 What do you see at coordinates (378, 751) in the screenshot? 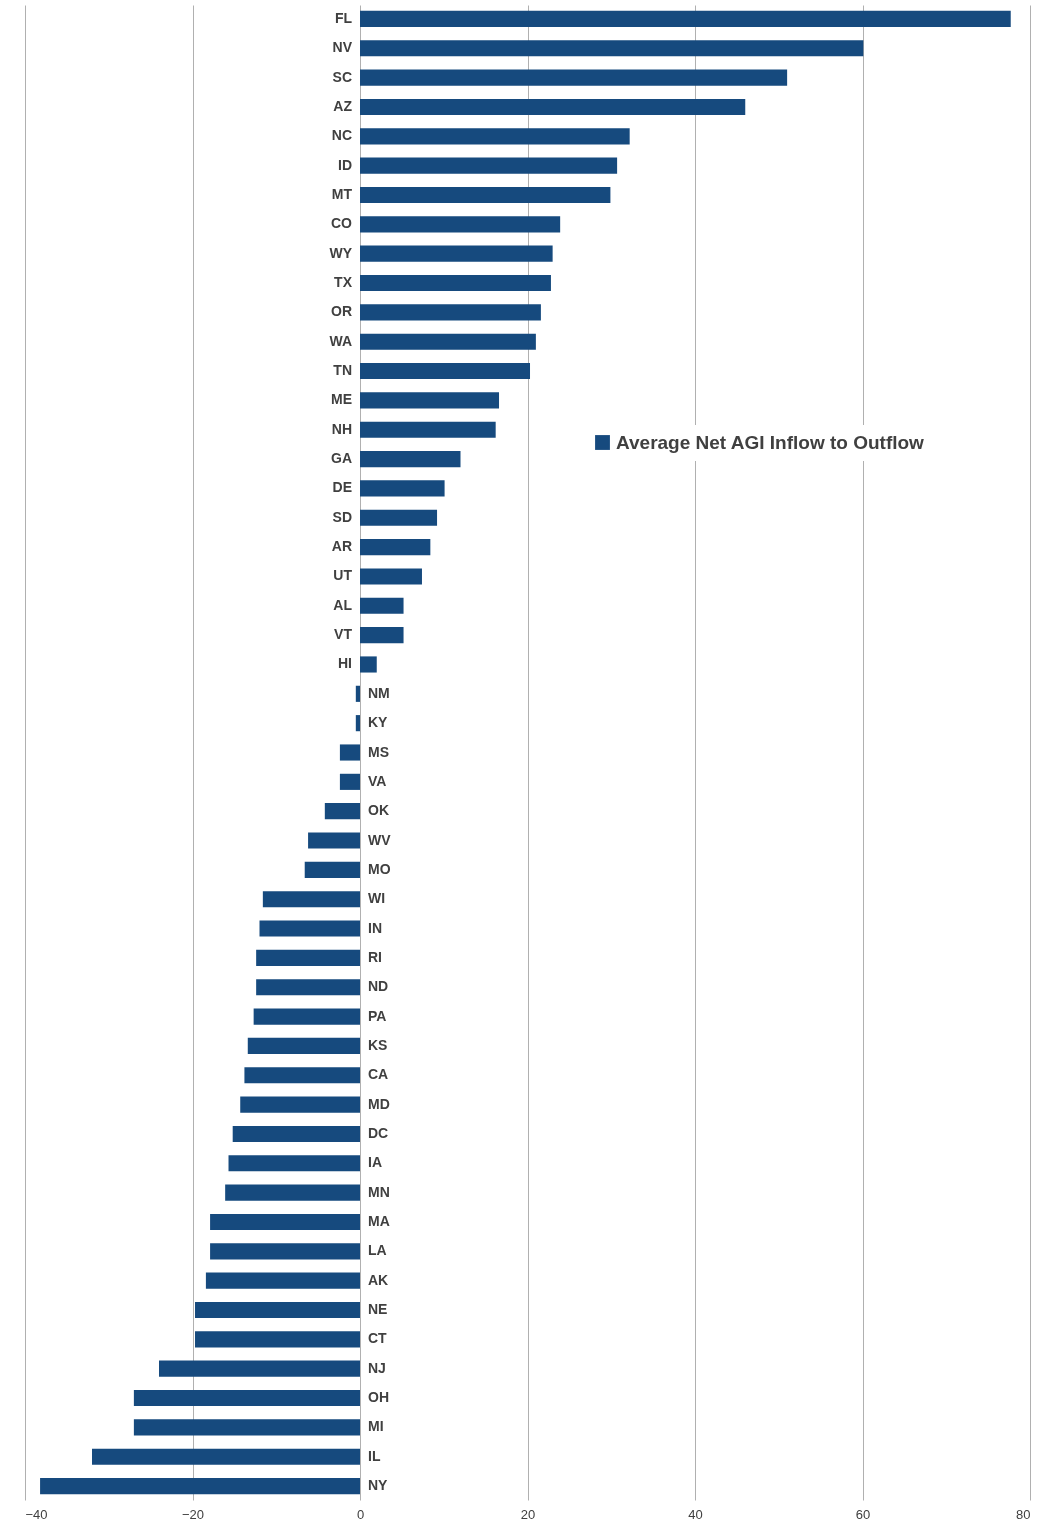
I see `y-tick-label: MS` at bounding box center [378, 751].